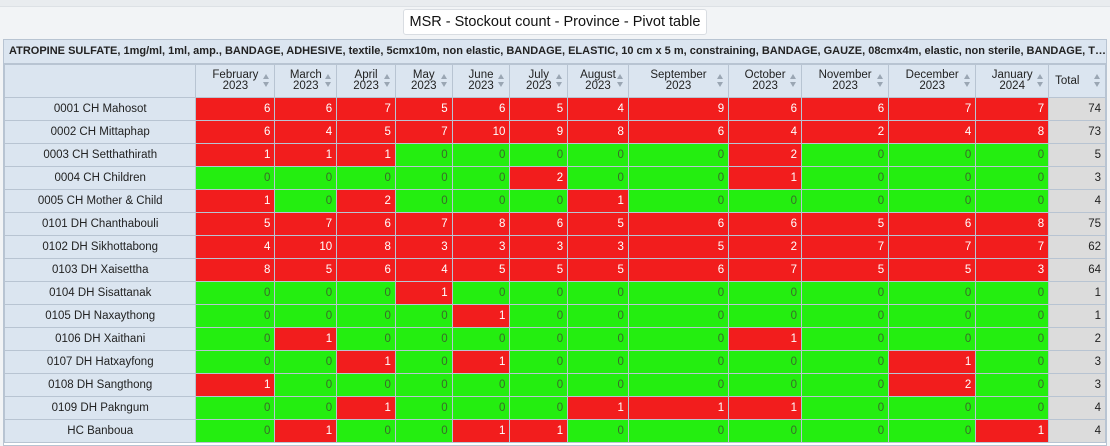 Image resolution: width=1110 pixels, height=446 pixels. What do you see at coordinates (1077, 316) in the screenshot?
I see `total-cell: 1` at bounding box center [1077, 316].